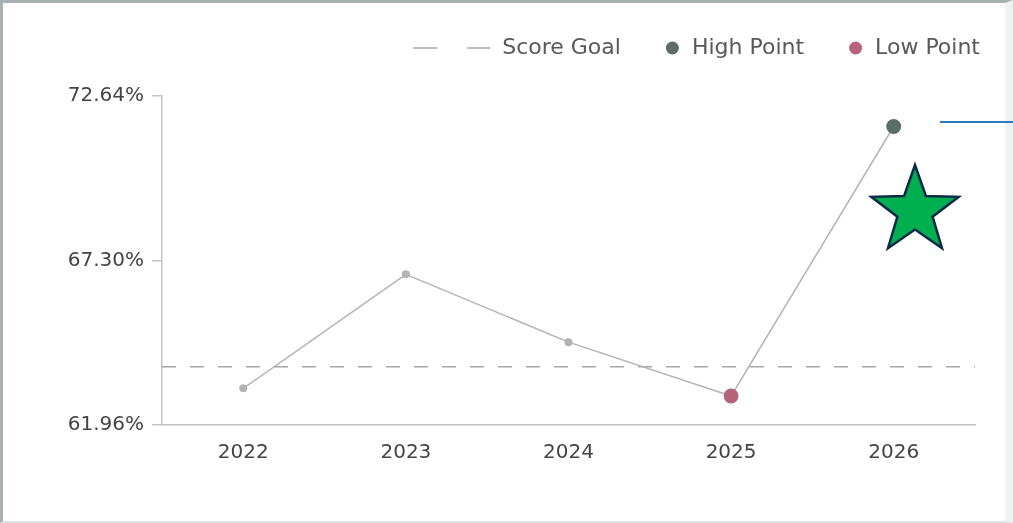 This screenshot has height=523, width=1013. I want to click on x-tick-label: 2026, so click(894, 451).